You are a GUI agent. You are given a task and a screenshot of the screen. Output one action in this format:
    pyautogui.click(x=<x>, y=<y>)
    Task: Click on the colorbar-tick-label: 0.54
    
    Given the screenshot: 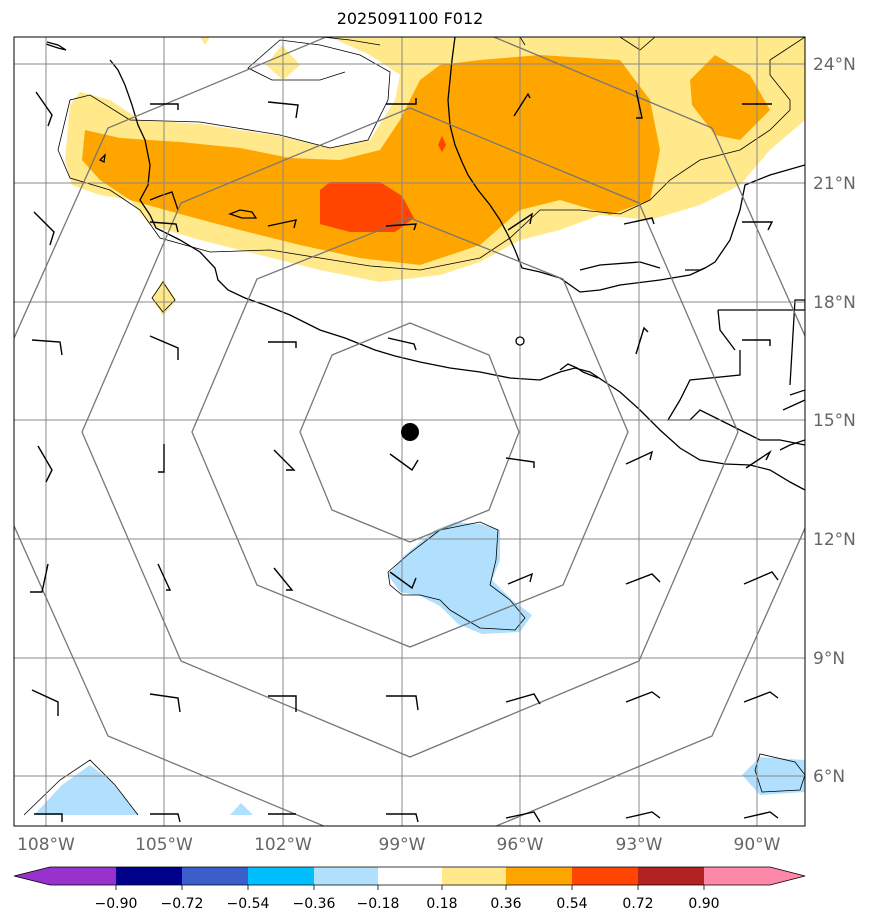 What is the action you would take?
    pyautogui.click(x=571, y=904)
    